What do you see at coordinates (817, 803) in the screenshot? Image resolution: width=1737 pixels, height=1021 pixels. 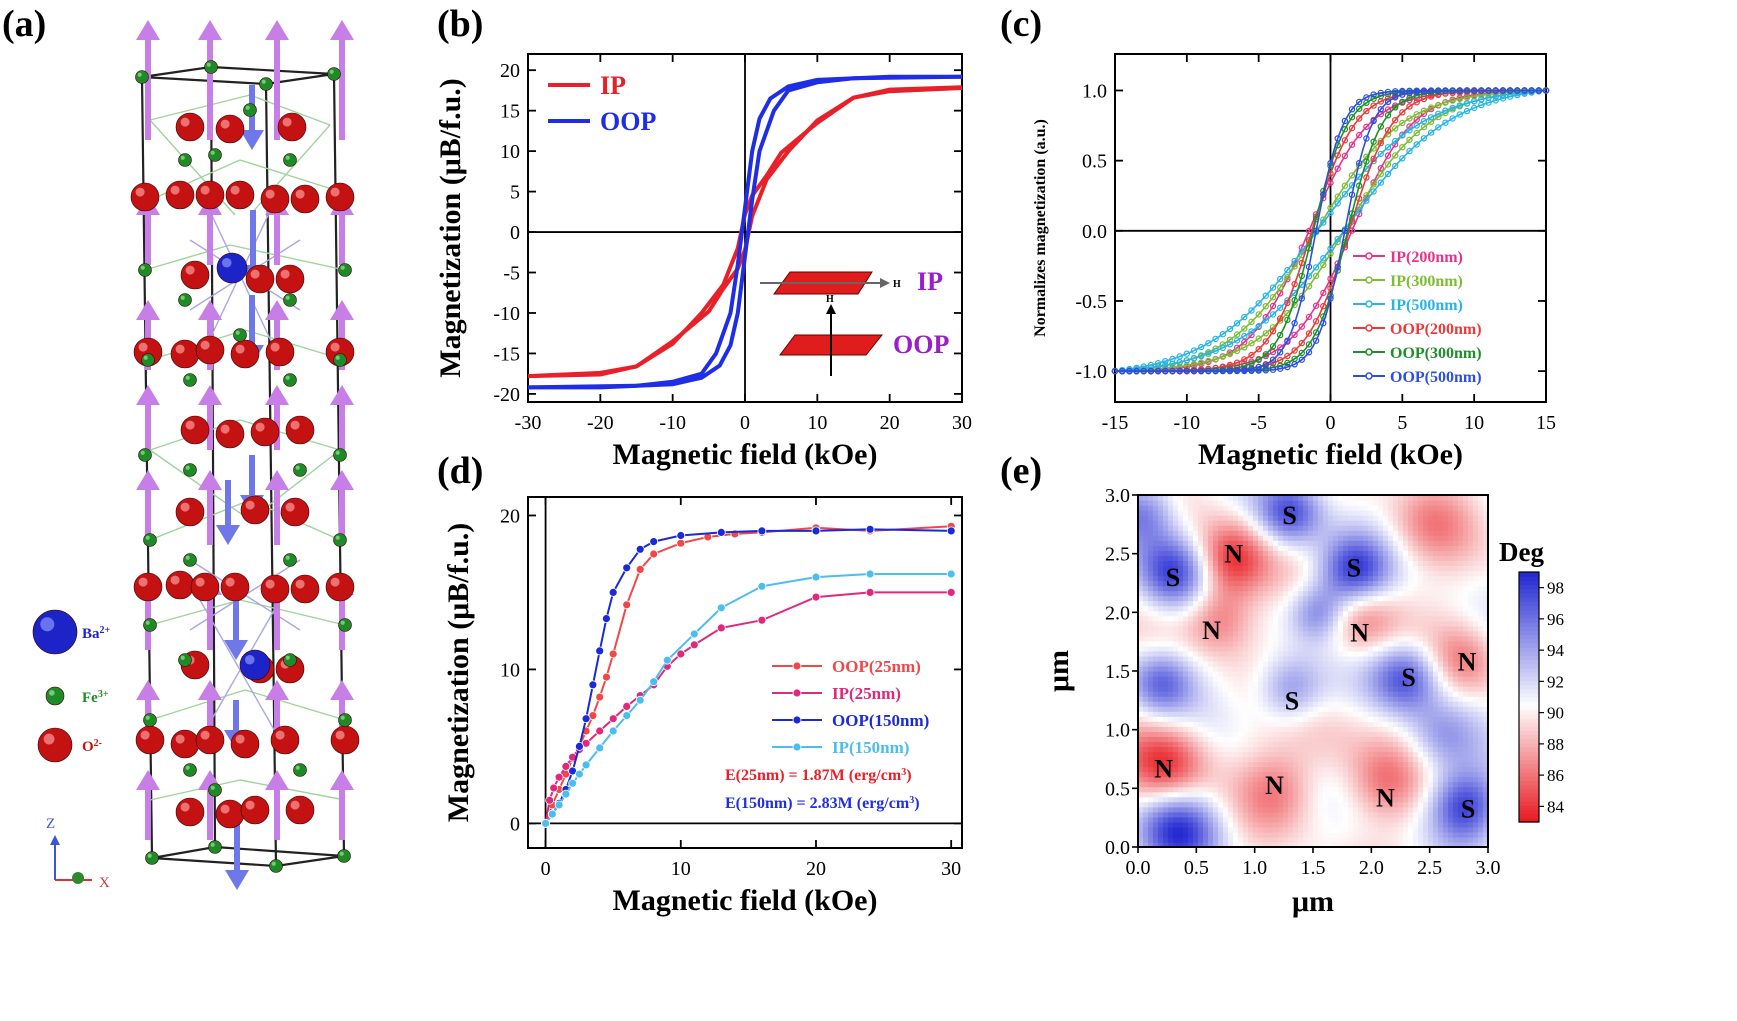 I see `annotation-text: E(150nm) = 2.83M (erg/cm` at bounding box center [817, 803].